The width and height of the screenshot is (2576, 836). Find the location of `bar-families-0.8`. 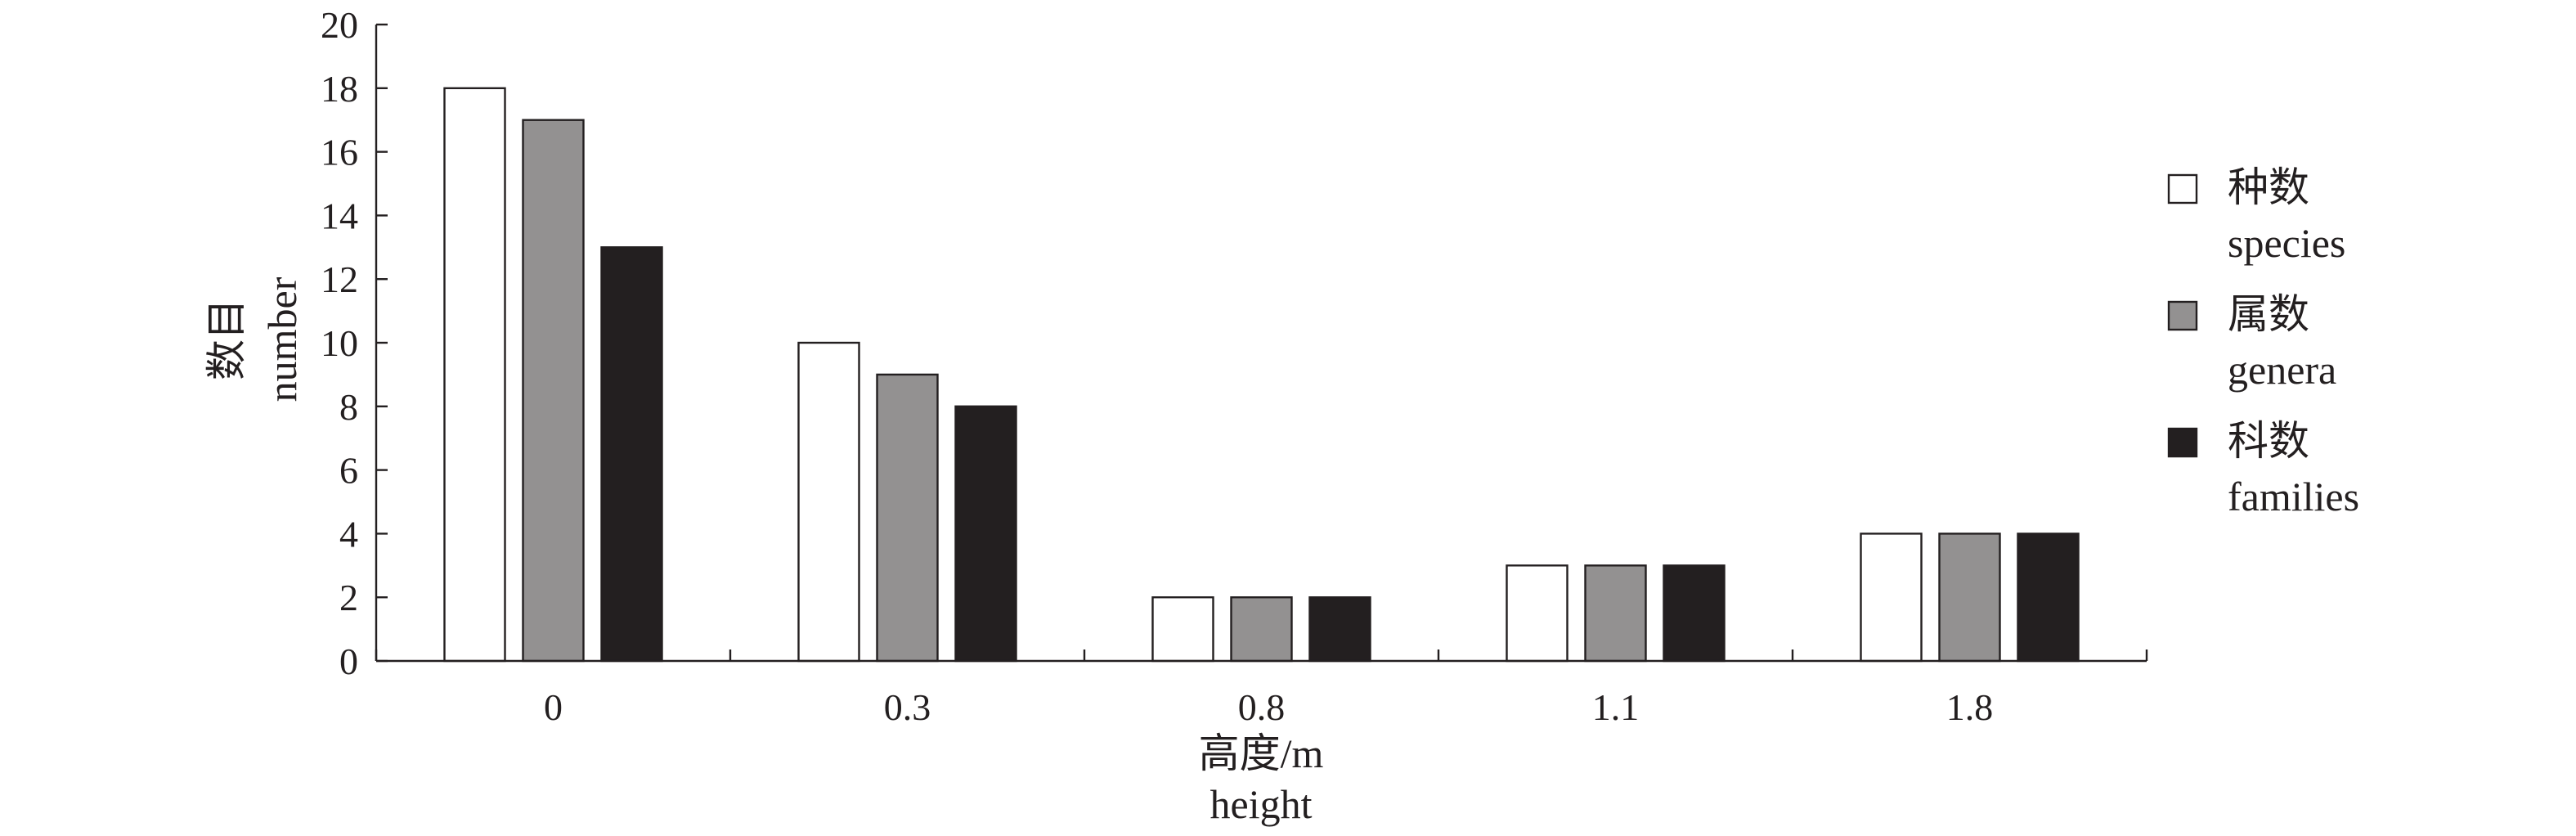

bar-families-0.8 is located at coordinates (1339, 630).